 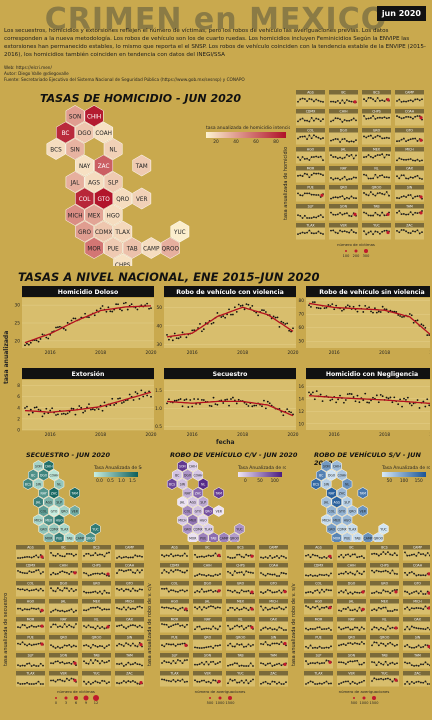 What do you see at coordinates (94, 215) in the screenshot?
I see `state-hex-mex` at bounding box center [94, 215].